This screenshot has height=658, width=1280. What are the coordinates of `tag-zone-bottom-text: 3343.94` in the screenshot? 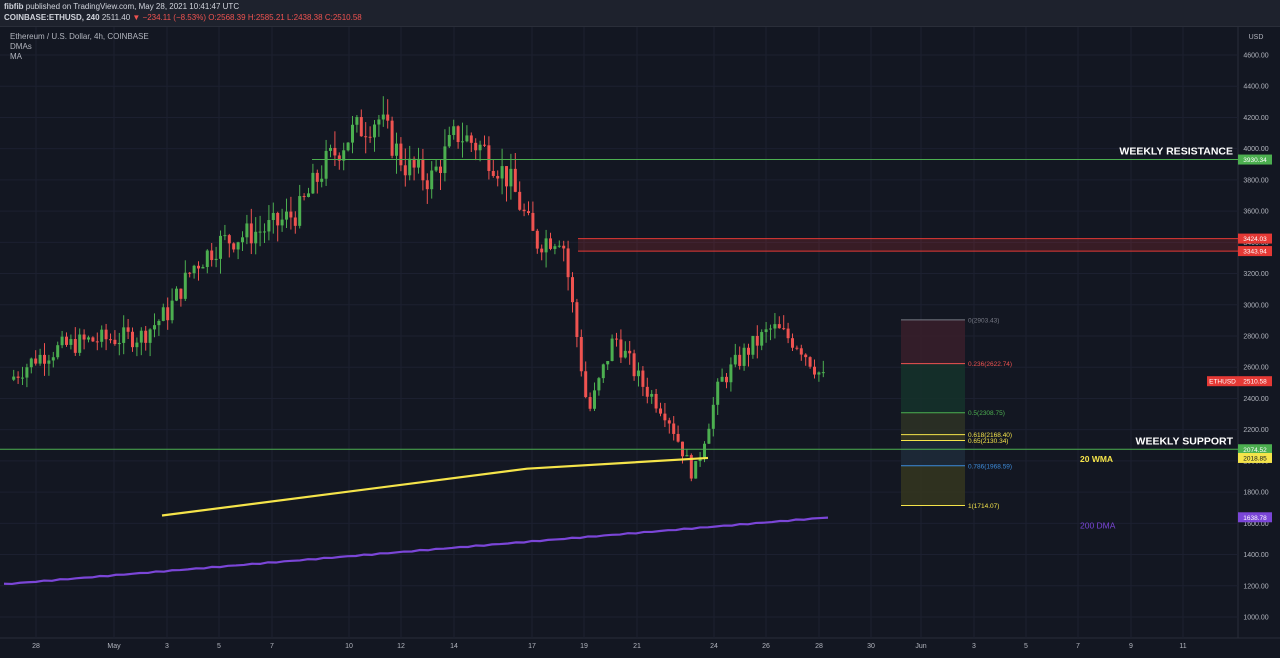 It's located at (1255, 252).